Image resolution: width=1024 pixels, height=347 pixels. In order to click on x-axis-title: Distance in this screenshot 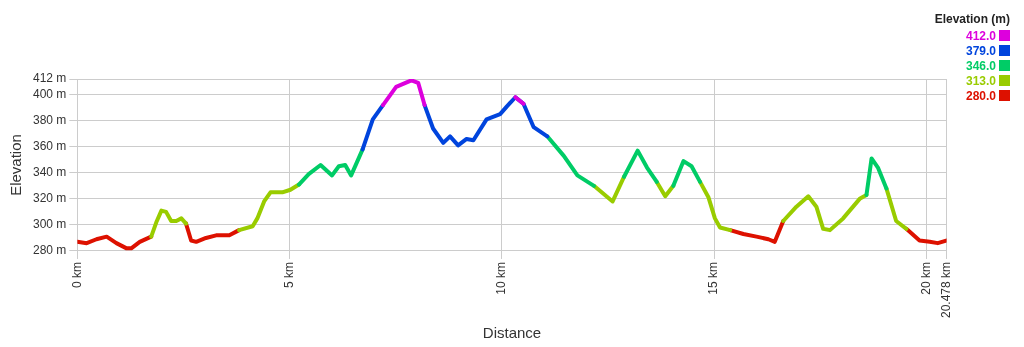, I will do `click(512, 333)`.